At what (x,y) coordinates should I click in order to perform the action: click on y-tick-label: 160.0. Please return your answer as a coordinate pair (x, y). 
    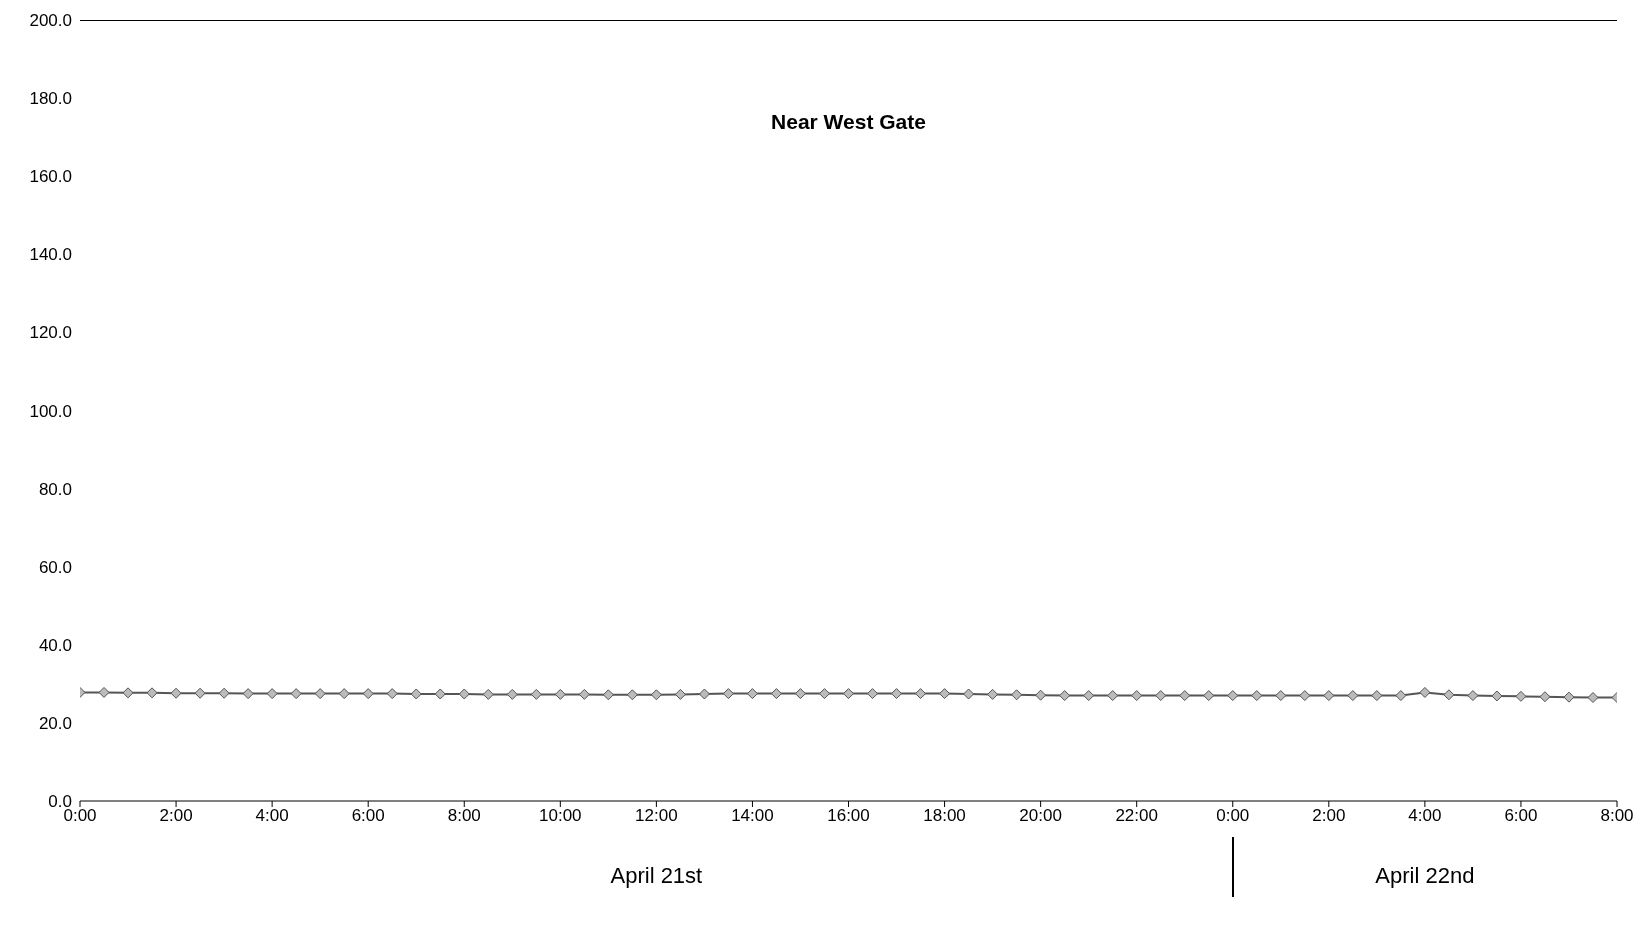
    Looking at the image, I should click on (50, 177).